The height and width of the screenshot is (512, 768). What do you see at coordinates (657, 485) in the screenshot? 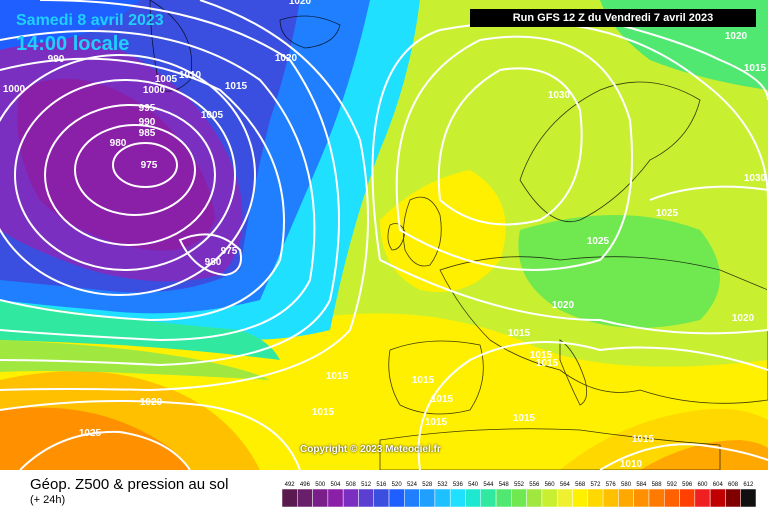
I see `legend-tick-label: 588` at bounding box center [657, 485].